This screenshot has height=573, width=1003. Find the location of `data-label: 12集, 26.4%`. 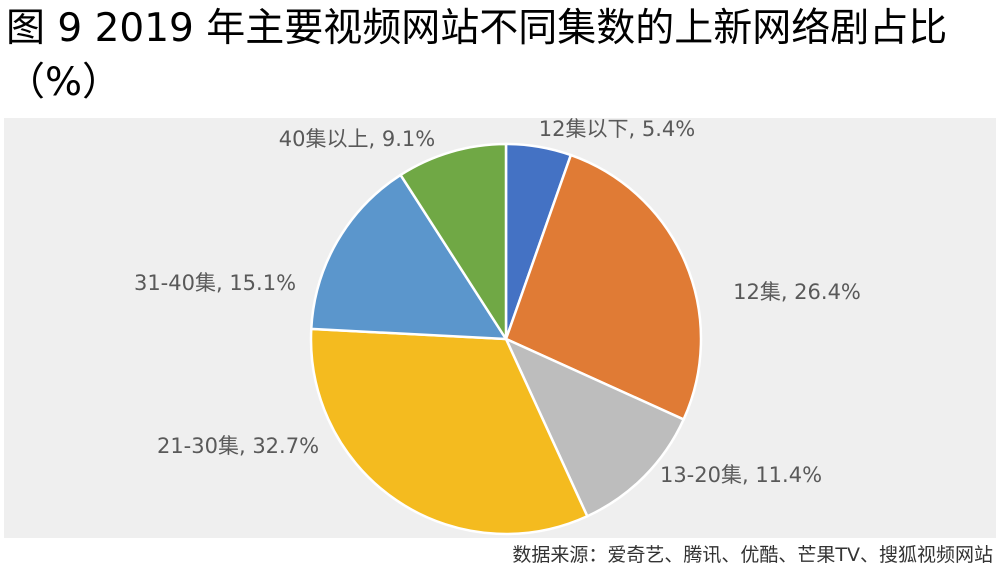

data-label: 12集, 26.4% is located at coordinates (797, 292).